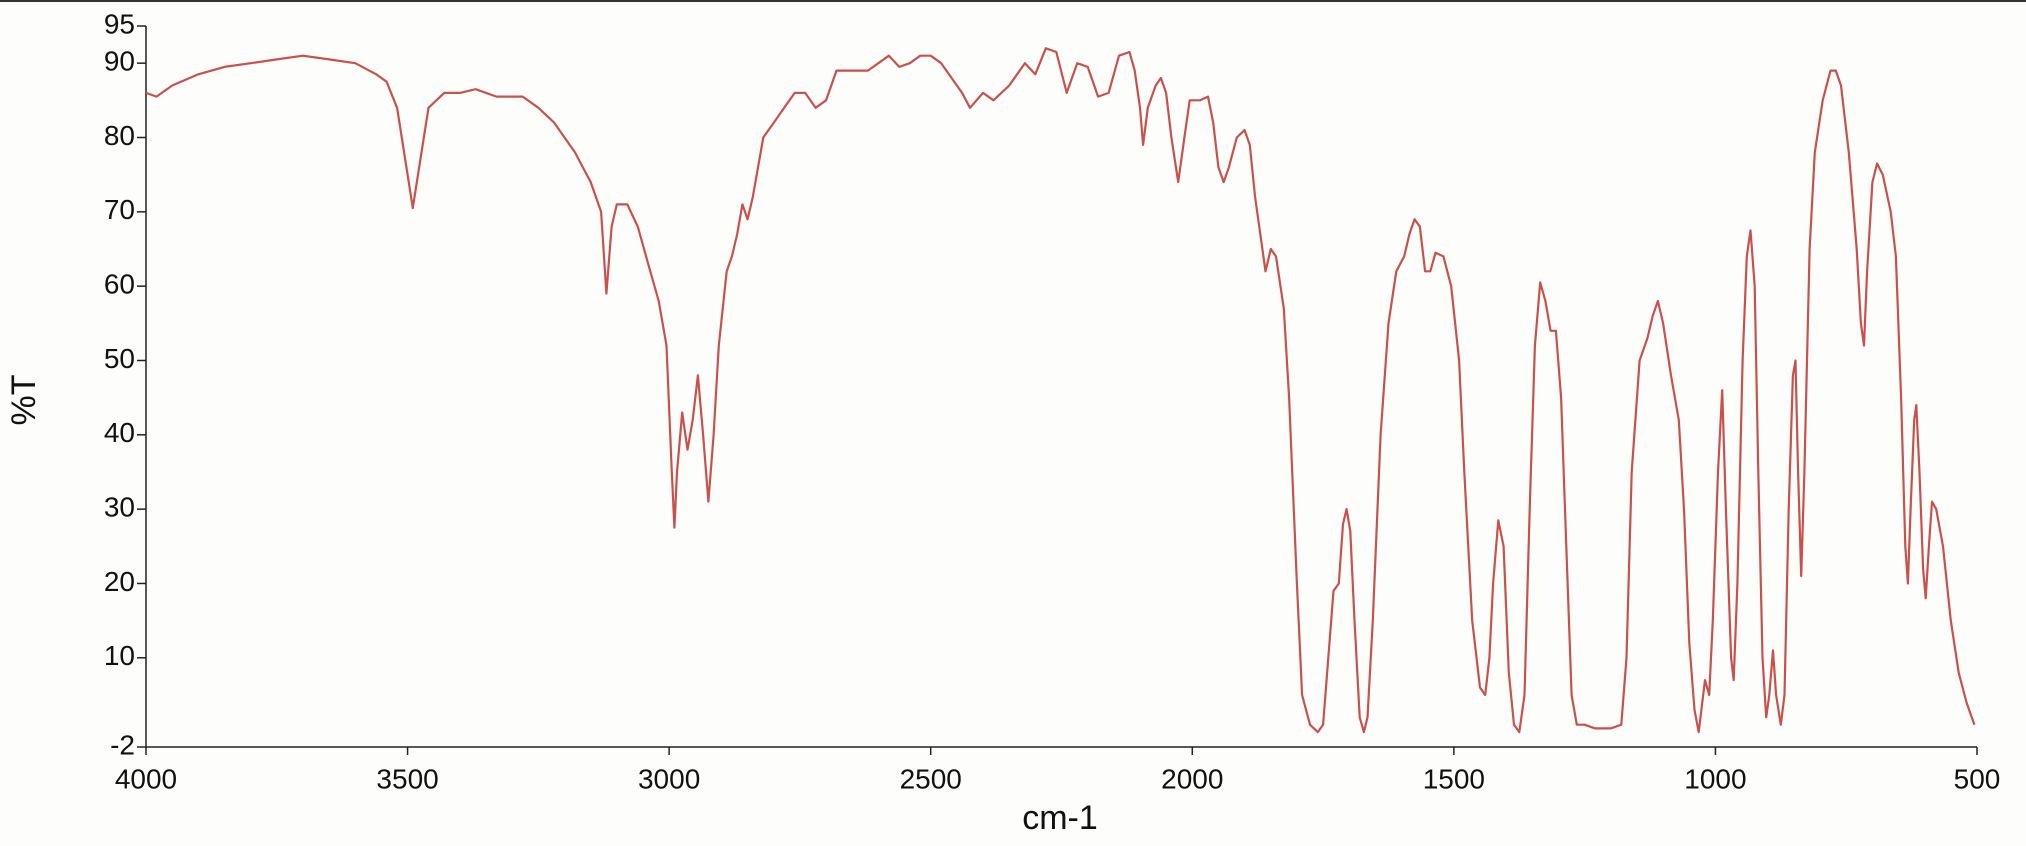  Describe the element at coordinates (119, 209) in the screenshot. I see `y-tick-label: 70` at that location.